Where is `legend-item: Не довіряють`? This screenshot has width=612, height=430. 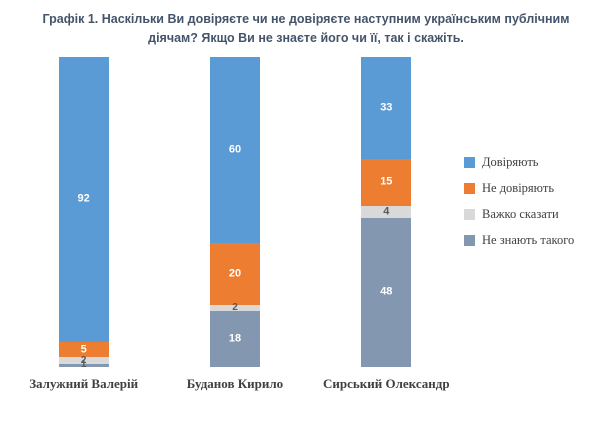 legend-item: Не довіряють is located at coordinates (535, 188).